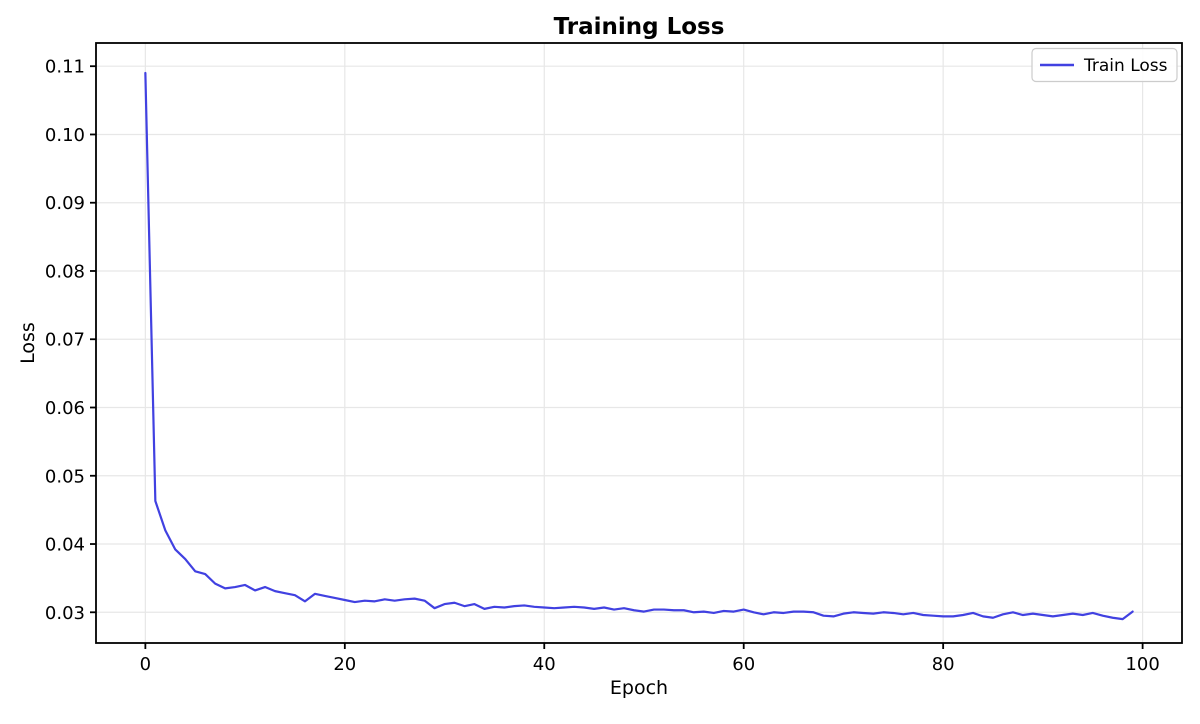 The width and height of the screenshot is (1200, 724). Describe the element at coordinates (65, 271) in the screenshot. I see `y-tick-label: 0.08` at that location.